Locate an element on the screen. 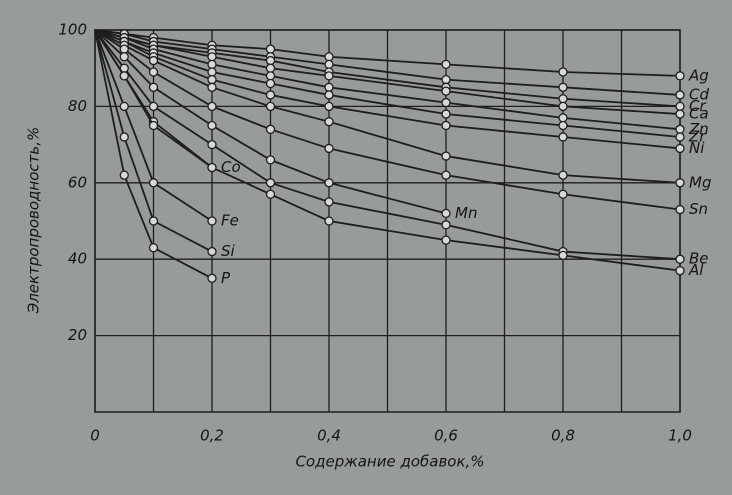 This screenshot has height=495, width=732. series-label: Mn is located at coordinates (466, 213).